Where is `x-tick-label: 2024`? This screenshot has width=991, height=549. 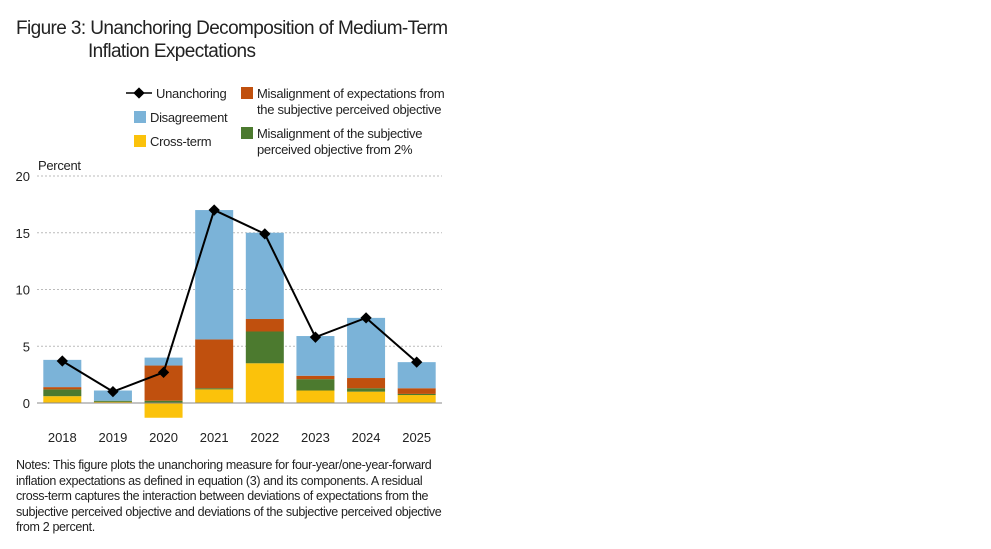
x-tick-label: 2024 is located at coordinates (366, 437).